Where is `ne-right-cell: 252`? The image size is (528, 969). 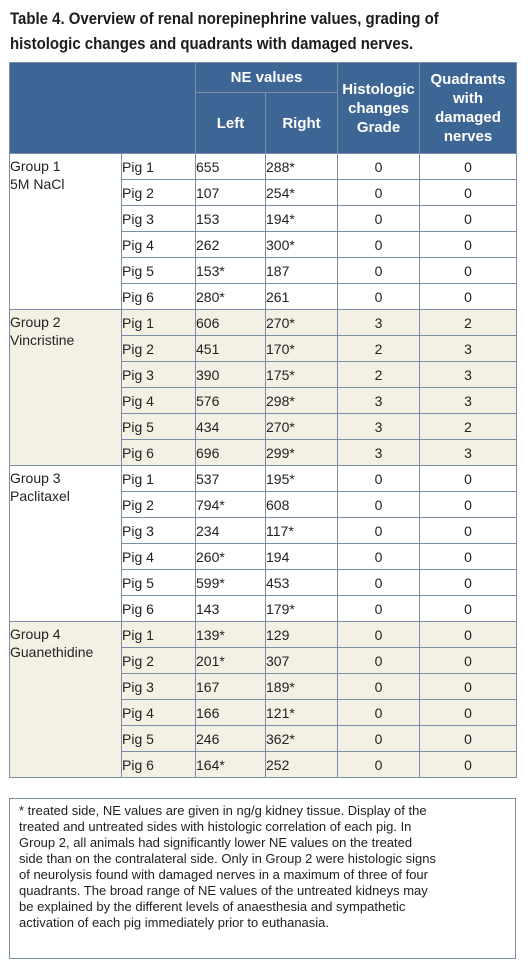
ne-right-cell: 252 is located at coordinates (301, 764).